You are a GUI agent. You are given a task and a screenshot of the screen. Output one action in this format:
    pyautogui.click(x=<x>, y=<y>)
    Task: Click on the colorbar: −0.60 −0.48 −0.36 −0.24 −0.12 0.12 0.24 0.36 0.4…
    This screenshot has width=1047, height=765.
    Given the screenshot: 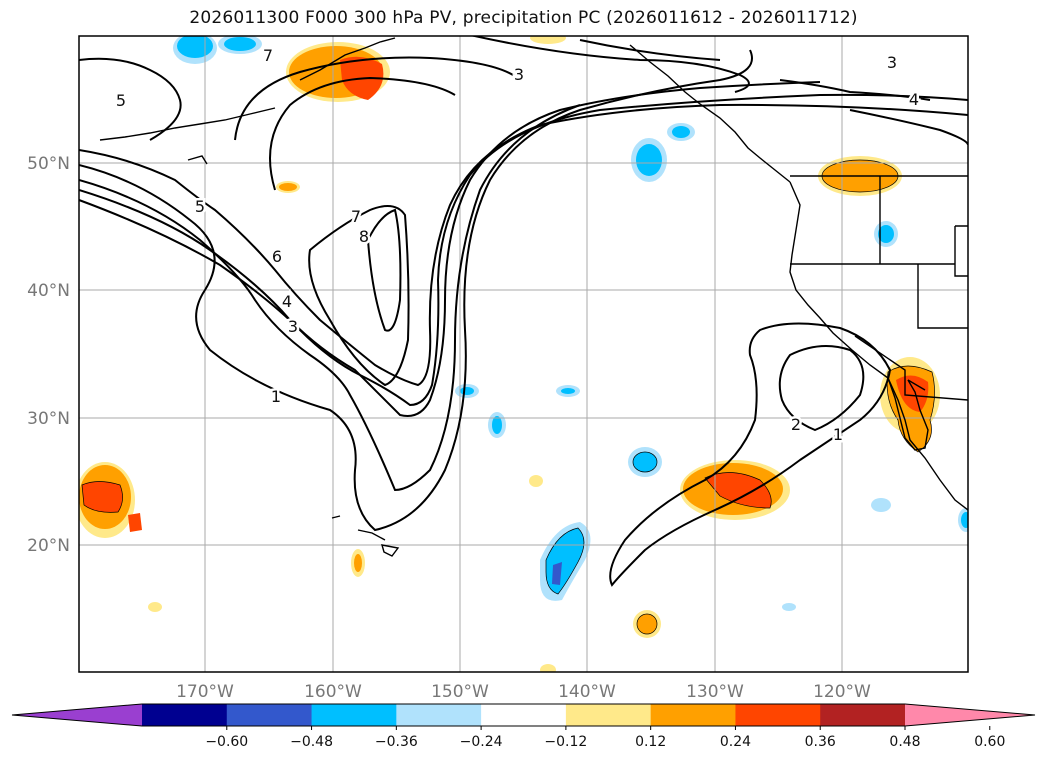 What is the action you would take?
    pyautogui.click(x=523, y=726)
    